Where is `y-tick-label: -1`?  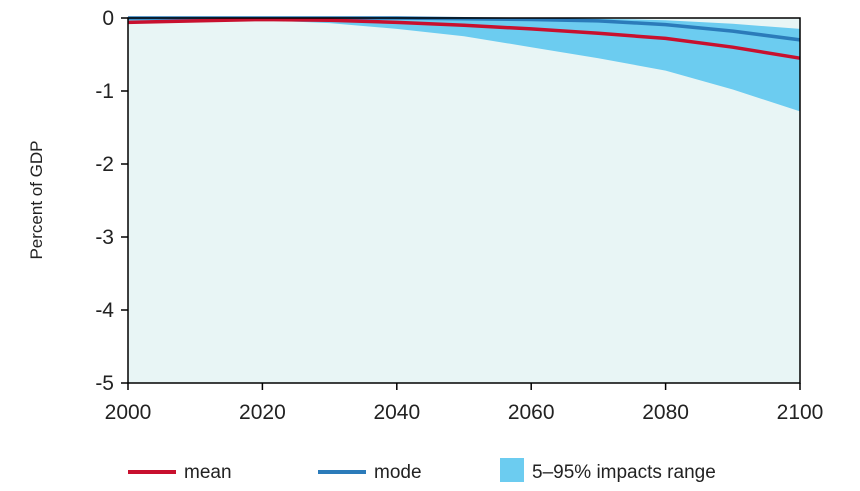 y-tick-label: -1 is located at coordinates (104, 91).